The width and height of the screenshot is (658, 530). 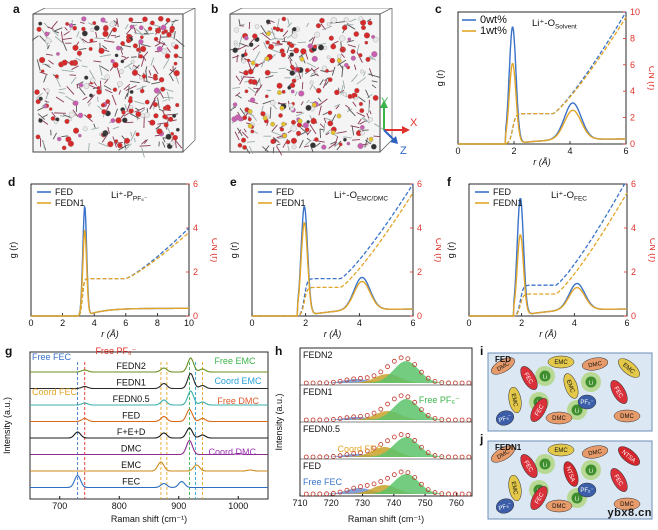 What do you see at coordinates (439, 400) in the screenshot?
I see `annotation-free-pf6: Free PF₆⁻` at bounding box center [439, 400].